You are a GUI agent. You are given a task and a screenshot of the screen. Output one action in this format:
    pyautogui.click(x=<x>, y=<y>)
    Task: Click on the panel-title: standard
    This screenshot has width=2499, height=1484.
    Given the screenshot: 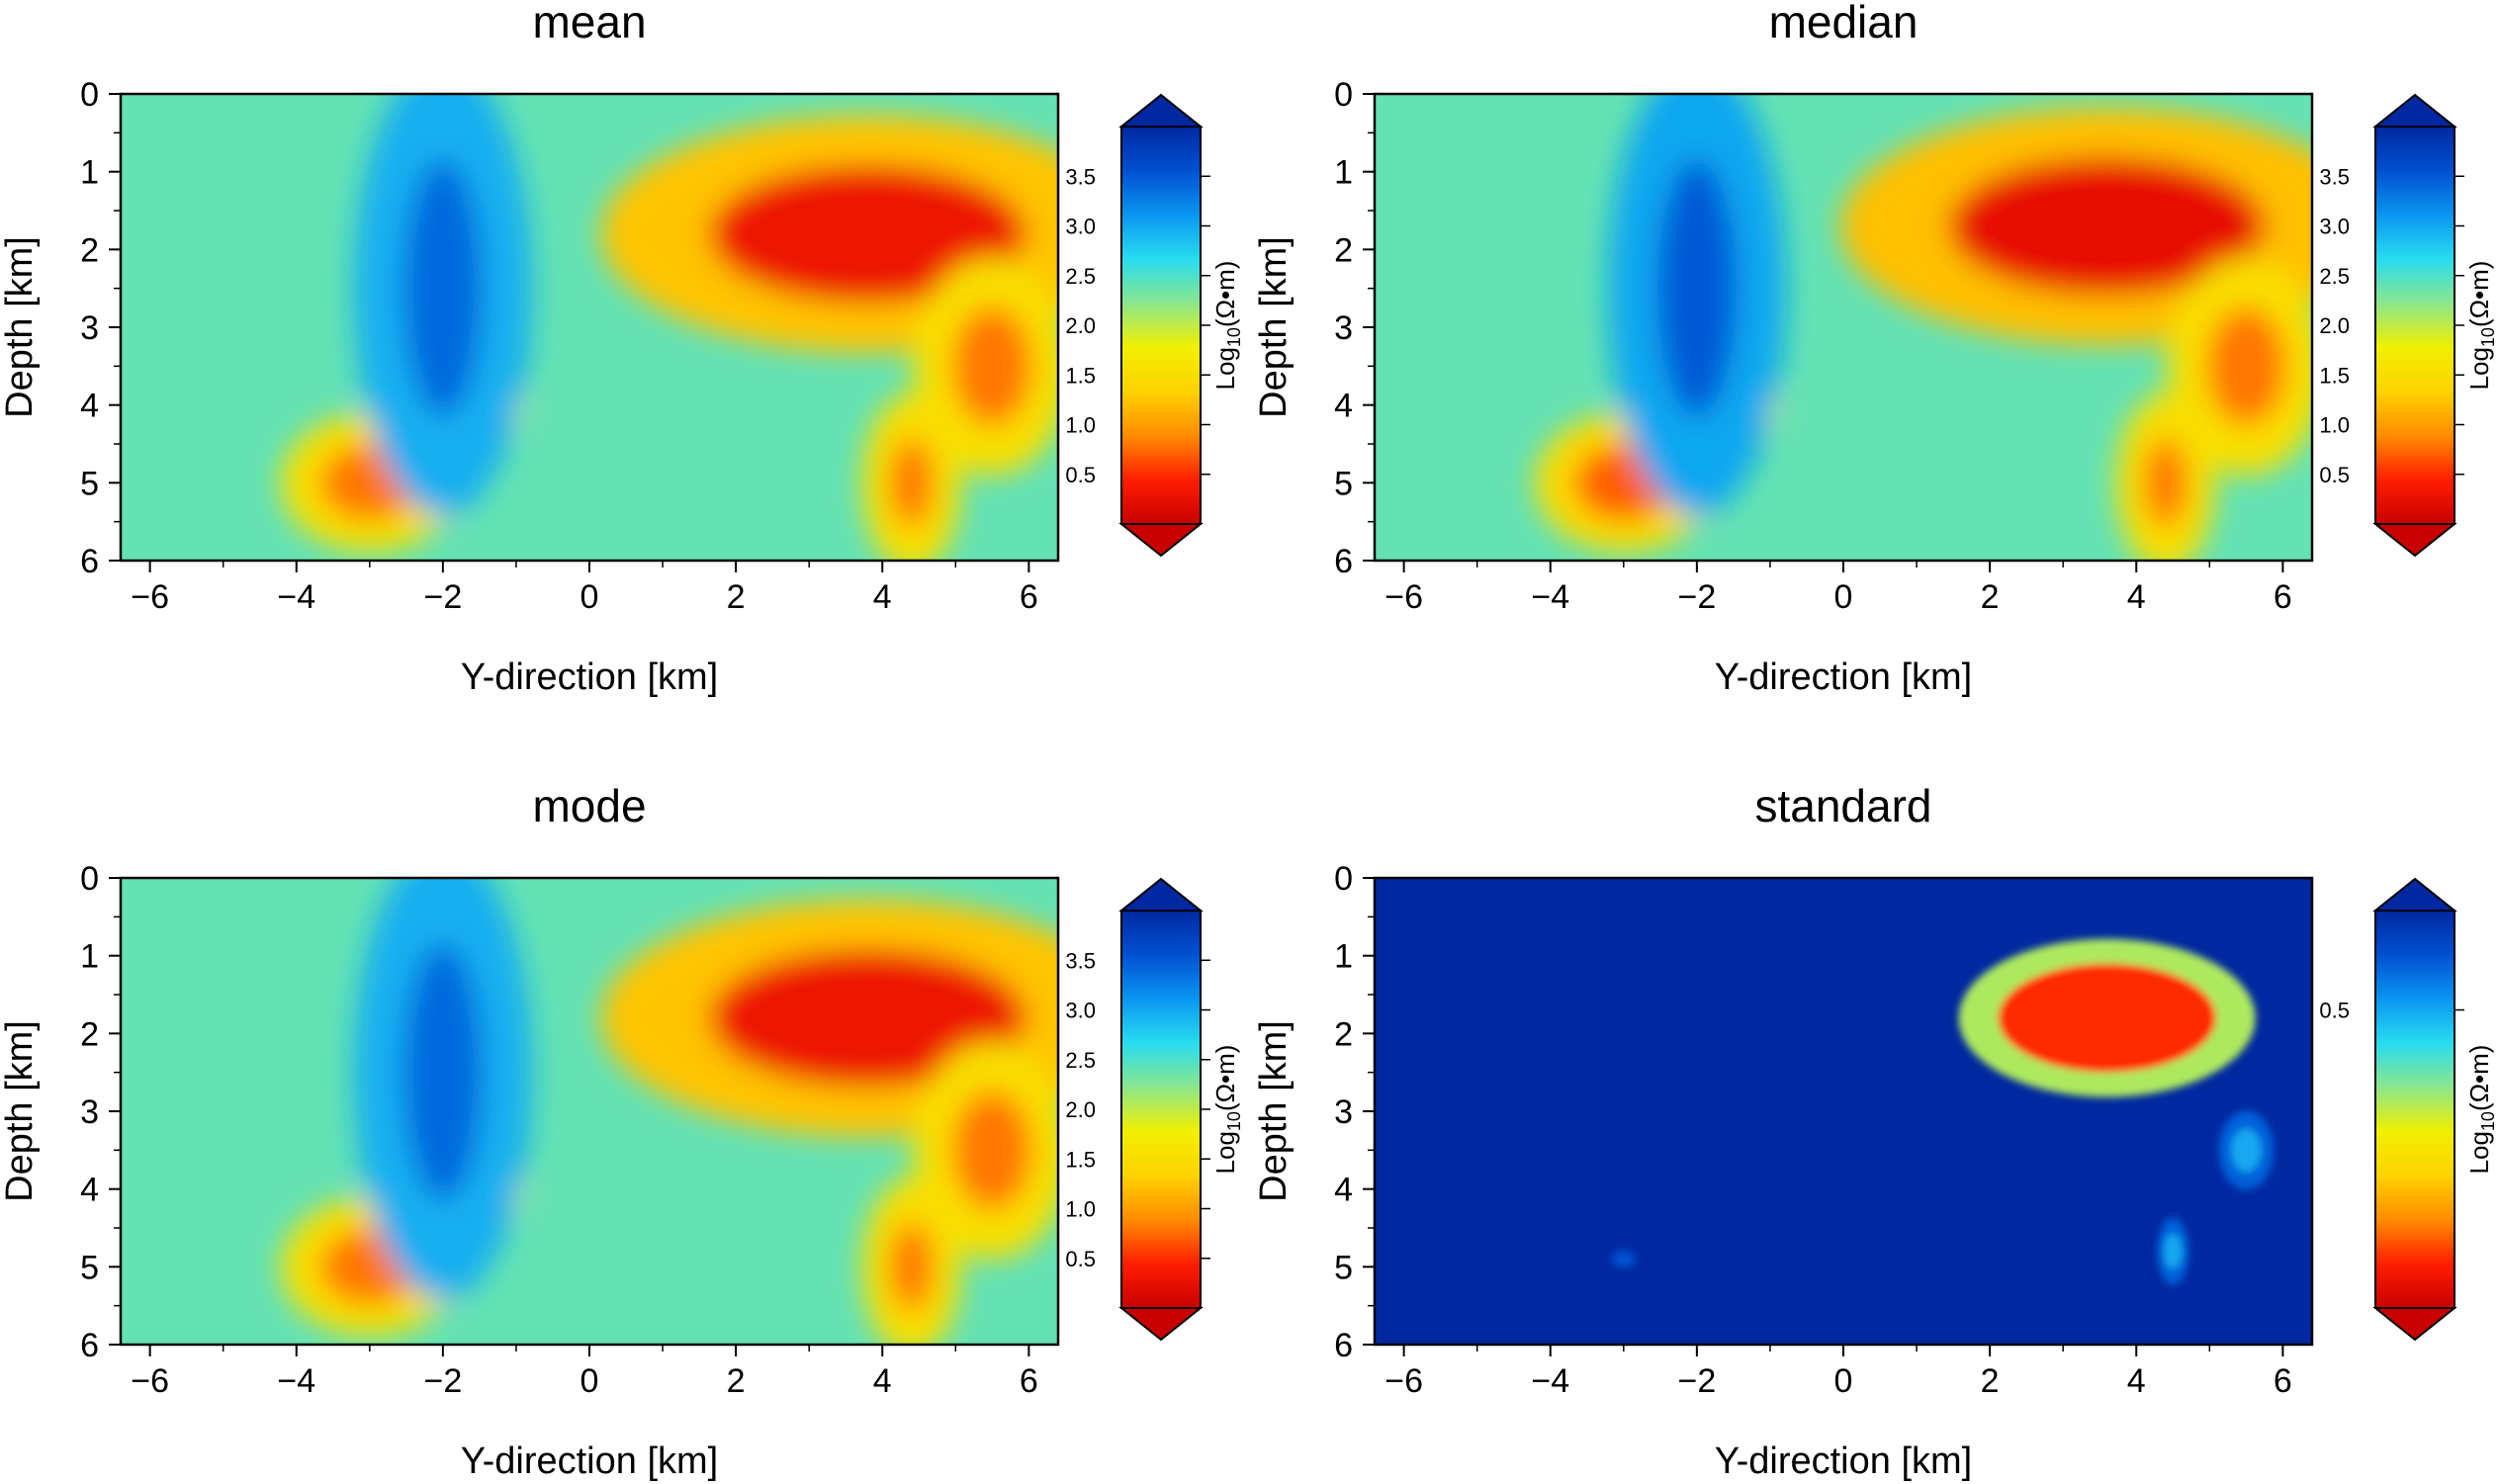 What is the action you would take?
    pyautogui.click(x=1842, y=805)
    